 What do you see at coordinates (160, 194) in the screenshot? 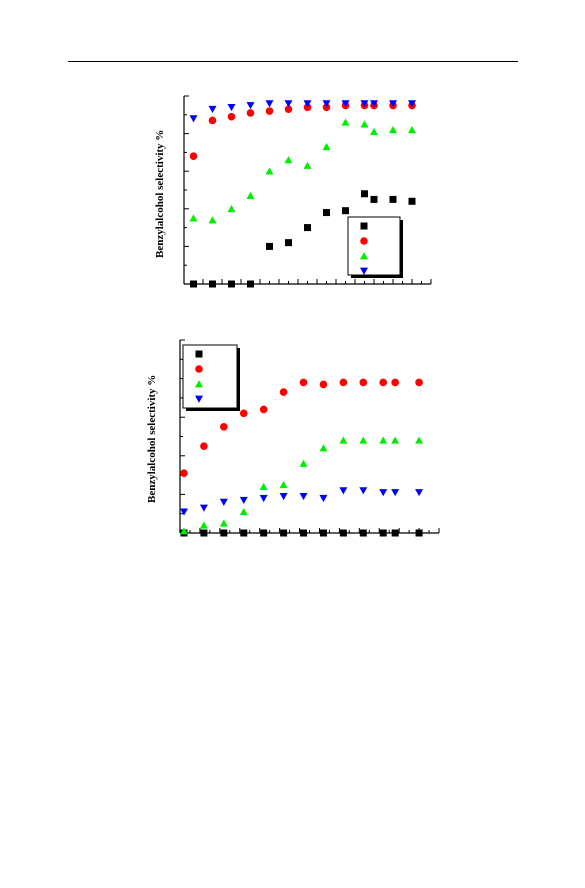
I see `chart-top-y-axis-label: Benzylalcohol selectivity %` at bounding box center [160, 194].